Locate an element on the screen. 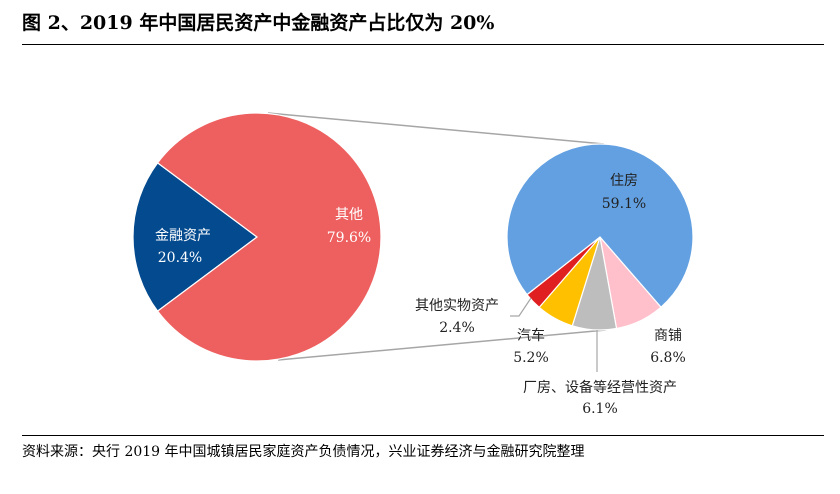  slice-other is located at coordinates (269, 237).